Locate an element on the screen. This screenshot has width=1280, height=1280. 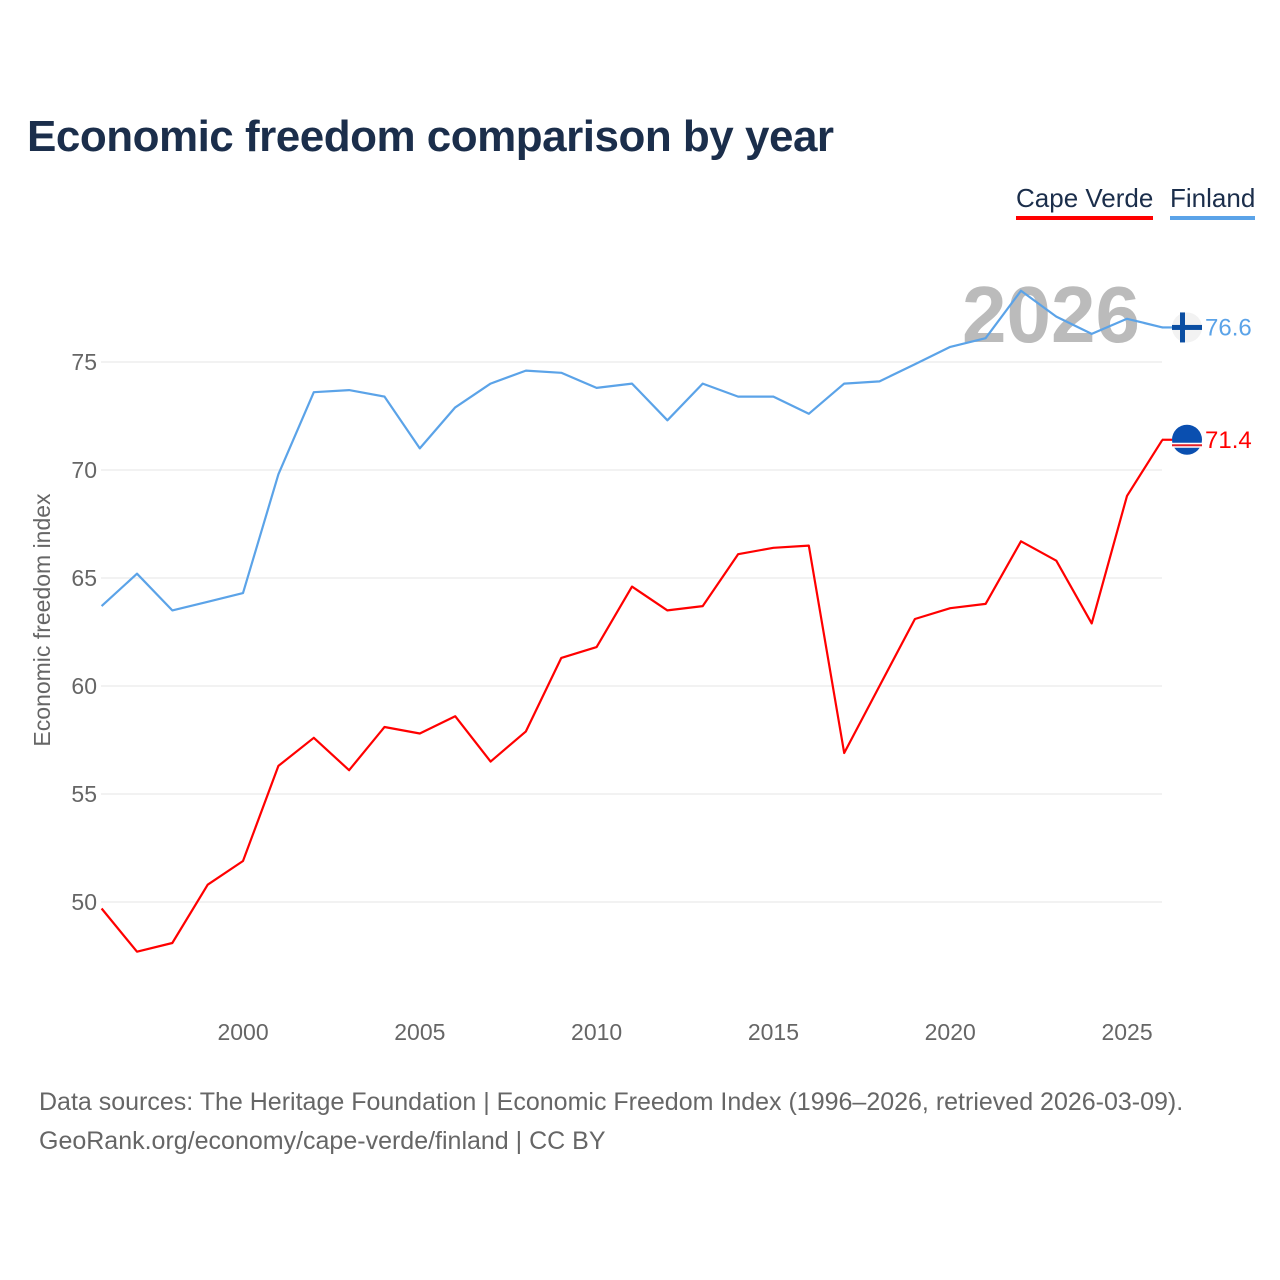
x-tick-label: 2020 is located at coordinates (950, 1032).